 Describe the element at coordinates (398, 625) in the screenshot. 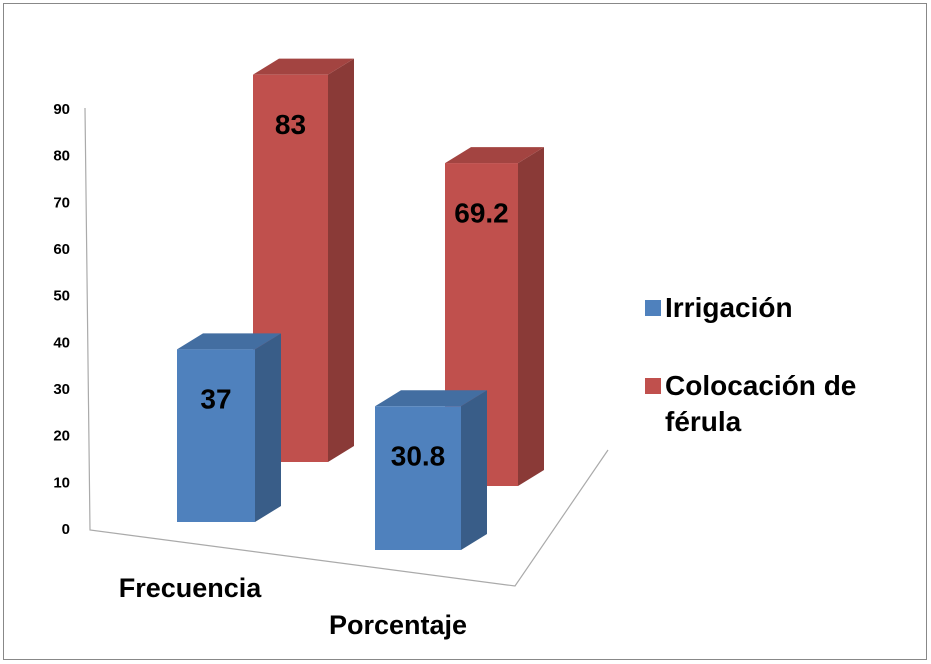

I see `x-tick-label: Porcentaje` at that location.